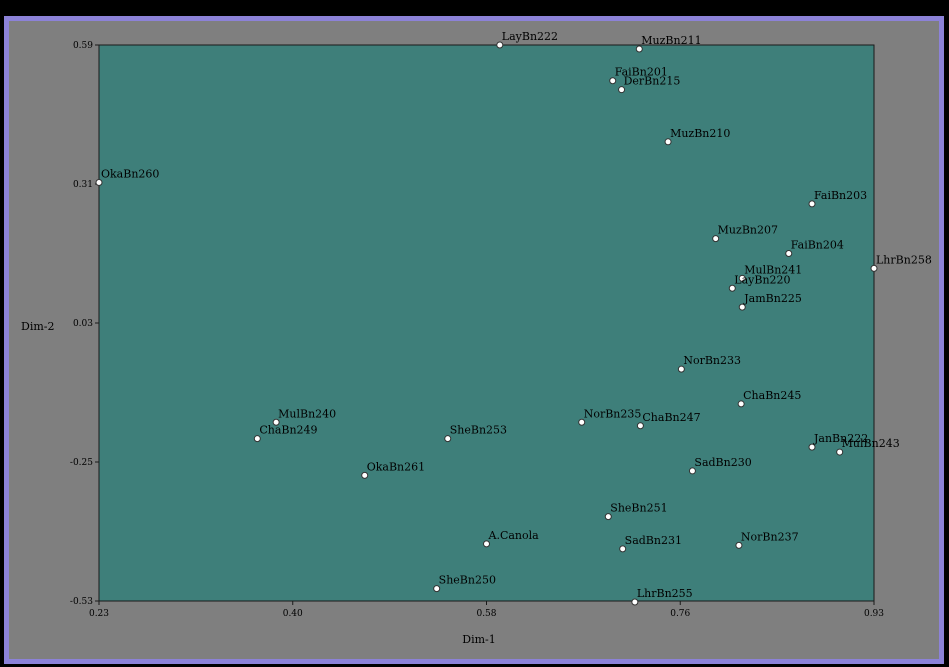 The image size is (949, 667). What do you see at coordinates (37, 326) in the screenshot?
I see `y-axis-title: Dim-2` at bounding box center [37, 326].